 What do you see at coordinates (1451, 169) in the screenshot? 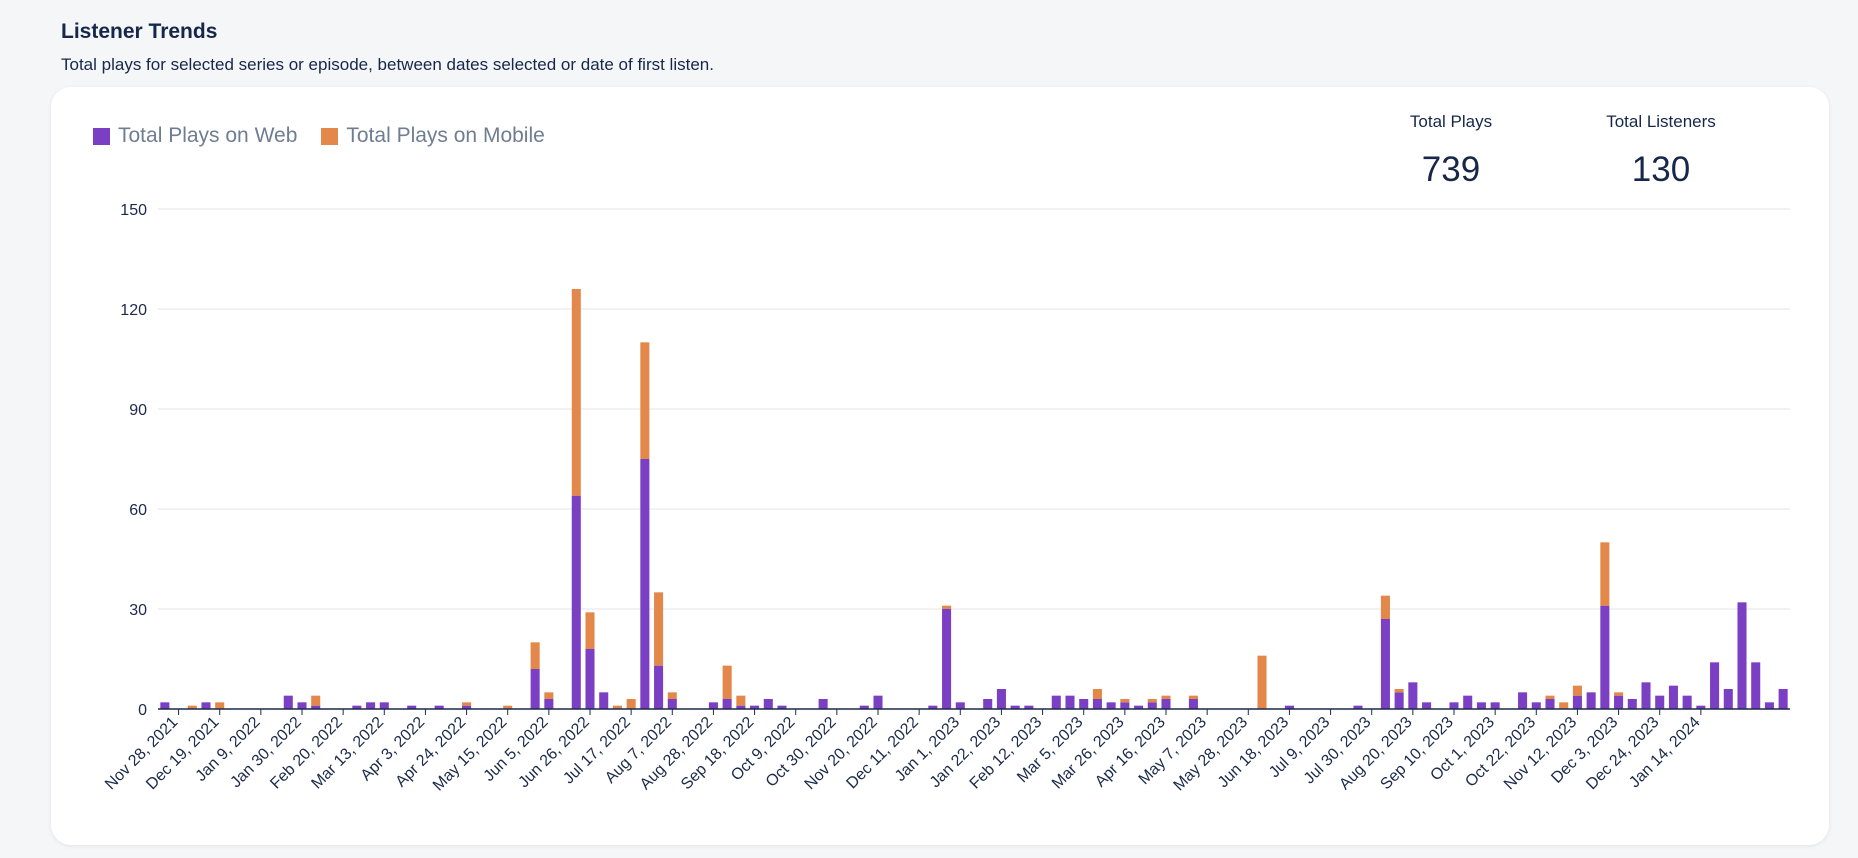
I see `total-plays-value: 739` at bounding box center [1451, 169].